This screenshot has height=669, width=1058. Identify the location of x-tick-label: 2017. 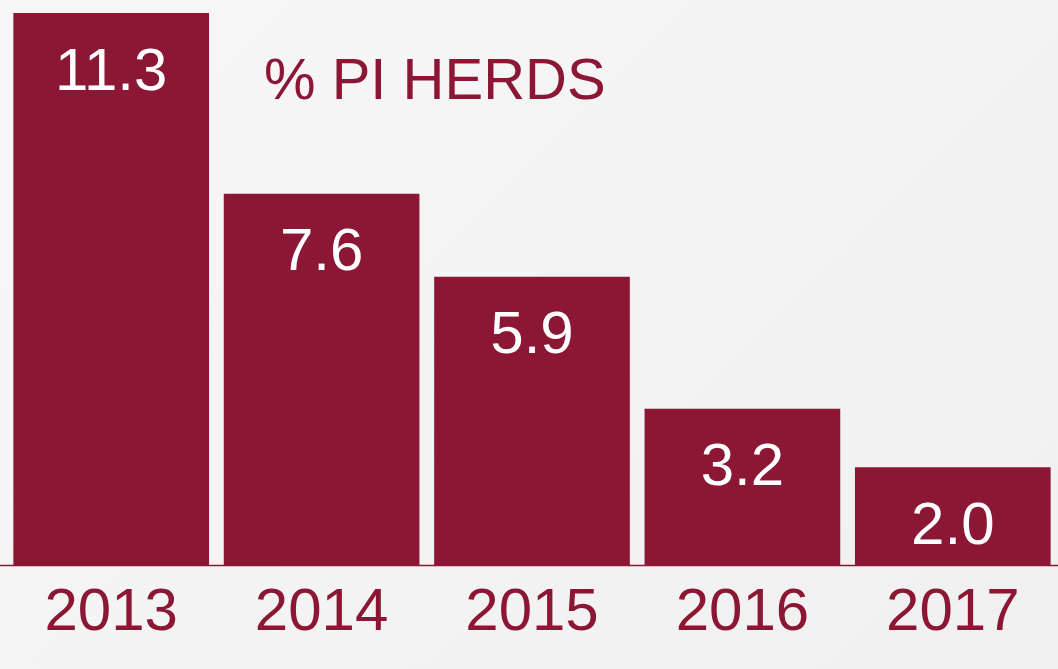
(953, 609).